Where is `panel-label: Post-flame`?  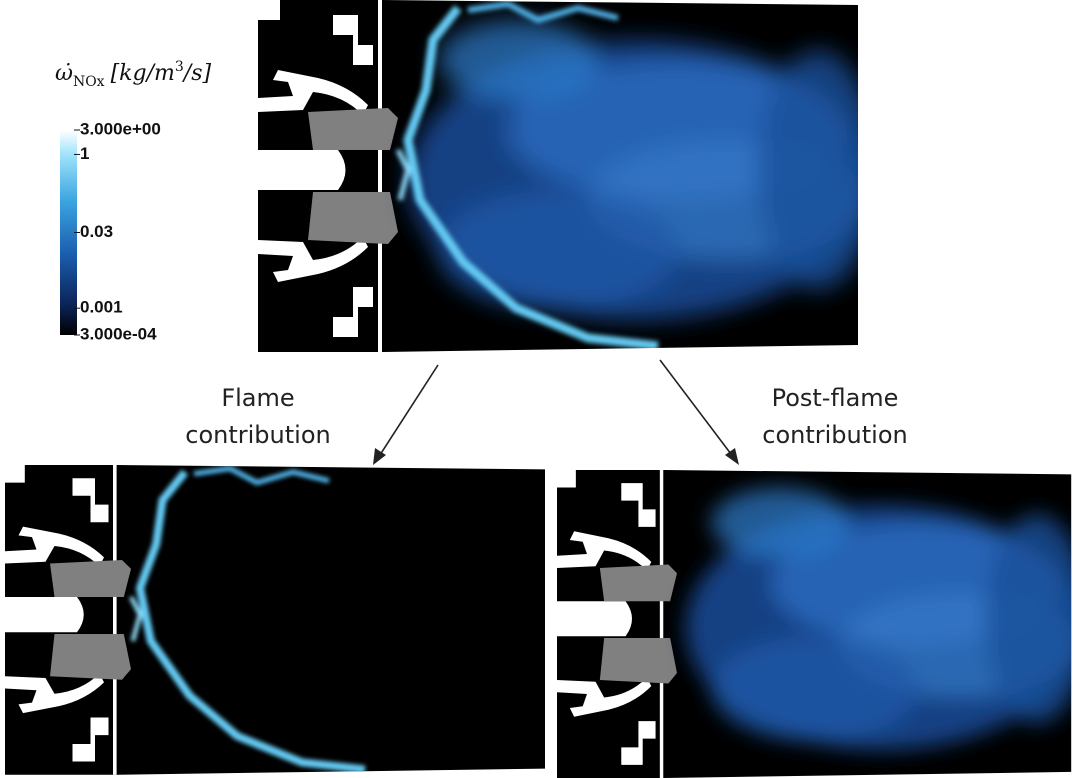 panel-label: Post-flame is located at coordinates (835, 398).